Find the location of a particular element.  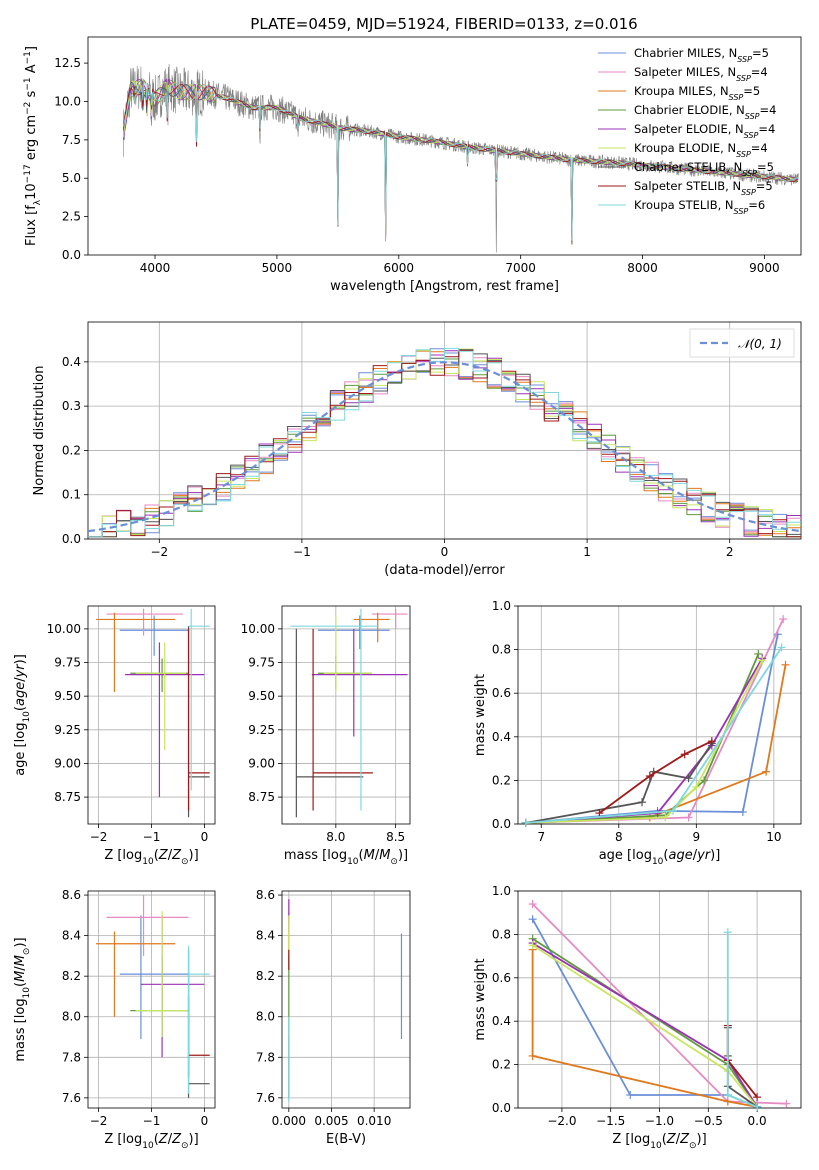

y-tick-label: 9.25 is located at coordinates (67, 730).